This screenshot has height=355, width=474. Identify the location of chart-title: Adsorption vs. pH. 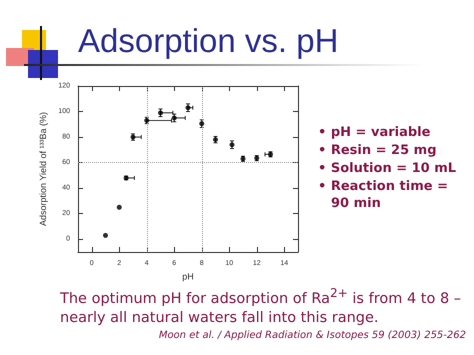
(208, 41).